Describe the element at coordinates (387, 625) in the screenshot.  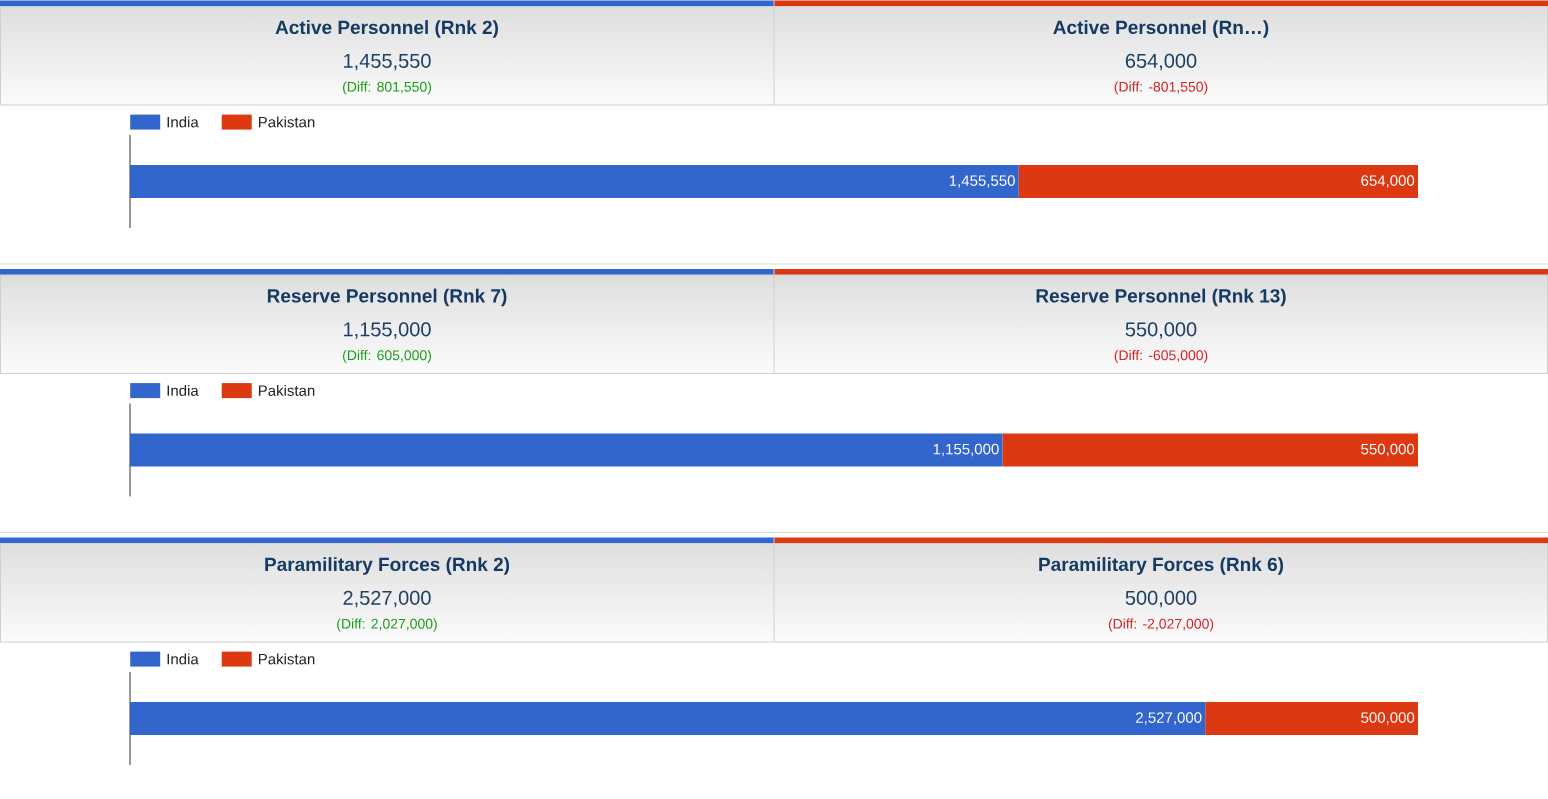
I see `text: (Diff: 2,027,000)` at that location.